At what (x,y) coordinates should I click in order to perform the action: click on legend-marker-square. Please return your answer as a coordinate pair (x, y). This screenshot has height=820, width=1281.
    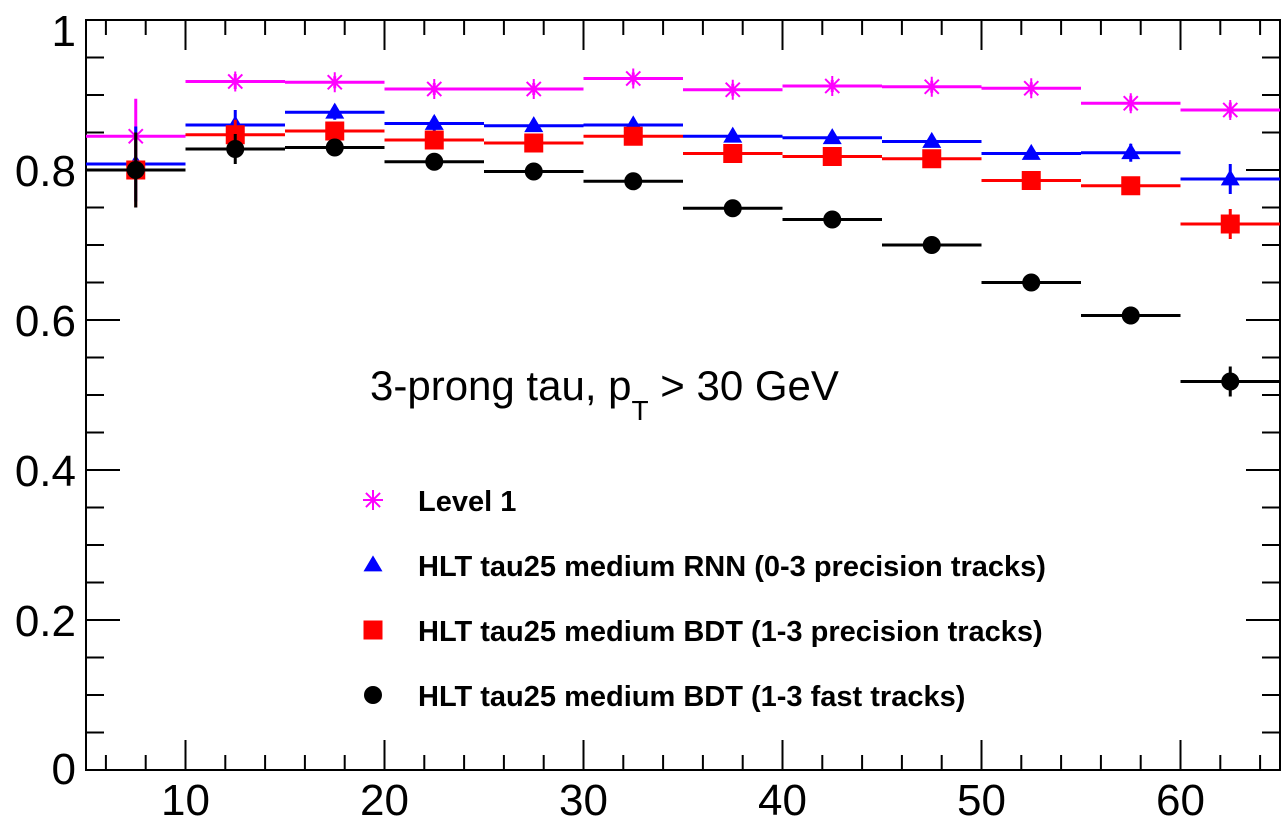
    Looking at the image, I should click on (373, 630).